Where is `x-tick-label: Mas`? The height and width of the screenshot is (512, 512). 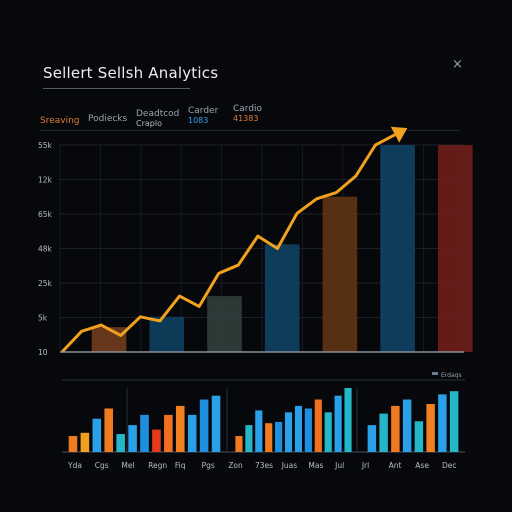 x-tick-label: Mas is located at coordinates (315, 465).